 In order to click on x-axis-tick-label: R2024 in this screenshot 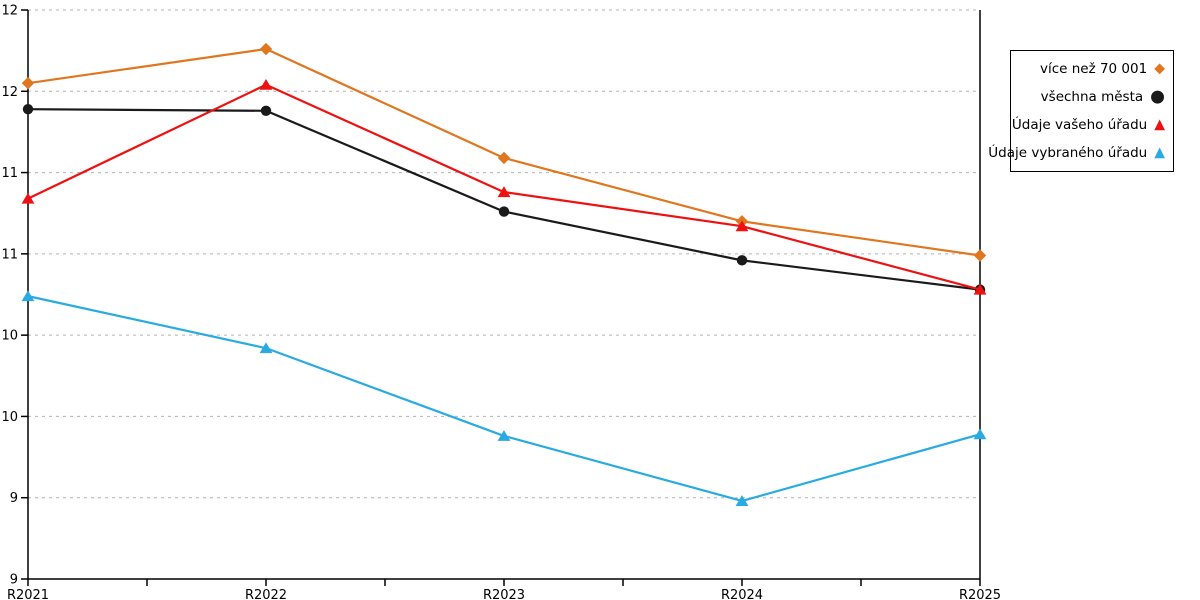, I will do `click(742, 594)`.